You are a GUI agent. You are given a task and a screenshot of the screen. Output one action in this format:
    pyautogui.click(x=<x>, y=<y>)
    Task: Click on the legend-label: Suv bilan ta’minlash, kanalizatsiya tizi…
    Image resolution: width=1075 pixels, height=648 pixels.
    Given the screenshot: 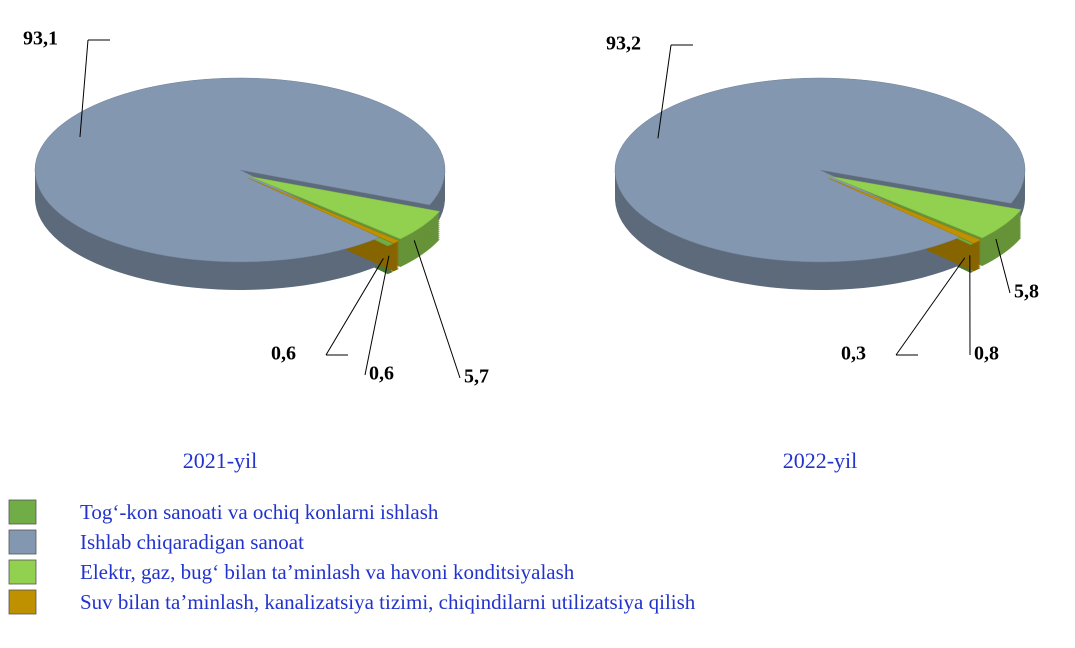 What is the action you would take?
    pyautogui.click(x=388, y=602)
    